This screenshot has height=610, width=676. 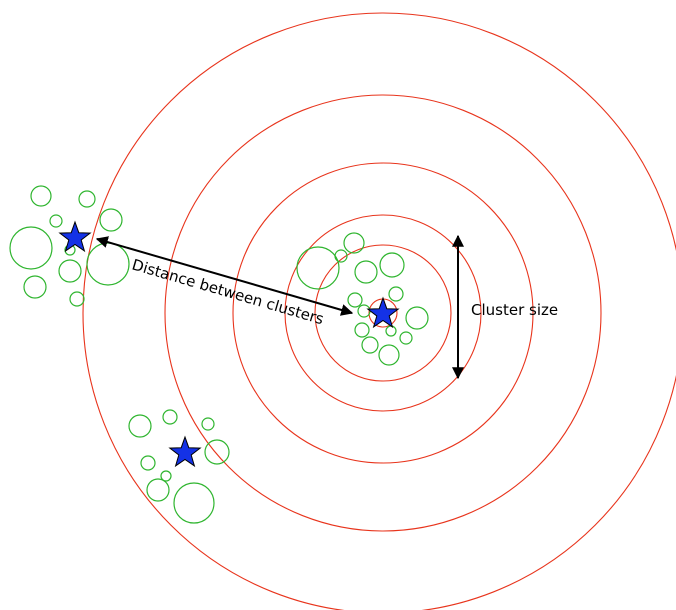 What do you see at coordinates (224, 276) in the screenshot?
I see `distance-arrow` at bounding box center [224, 276].